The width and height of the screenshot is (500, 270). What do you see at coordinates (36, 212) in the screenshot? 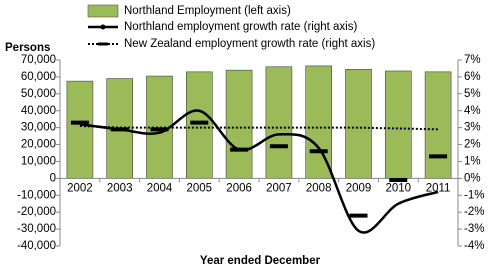
I see `y-tick-label: -20,000` at bounding box center [36, 212].